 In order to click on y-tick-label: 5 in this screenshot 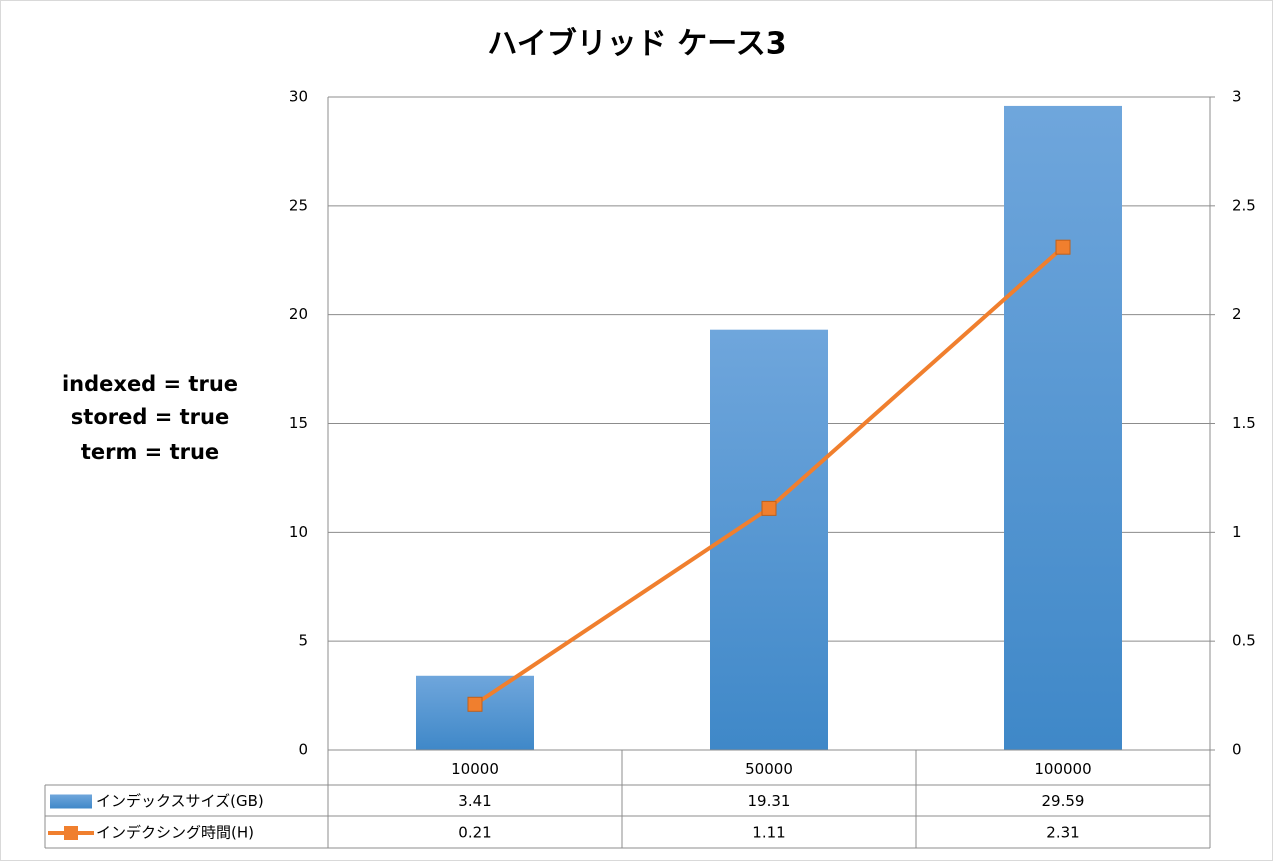, I will do `click(303, 641)`.